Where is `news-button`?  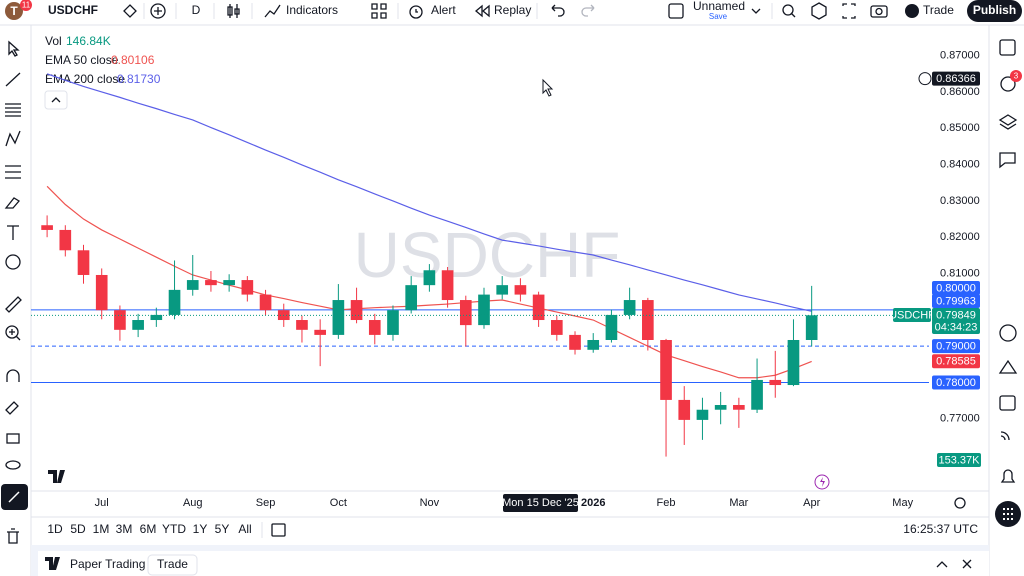 news-button is located at coordinates (1005, 436).